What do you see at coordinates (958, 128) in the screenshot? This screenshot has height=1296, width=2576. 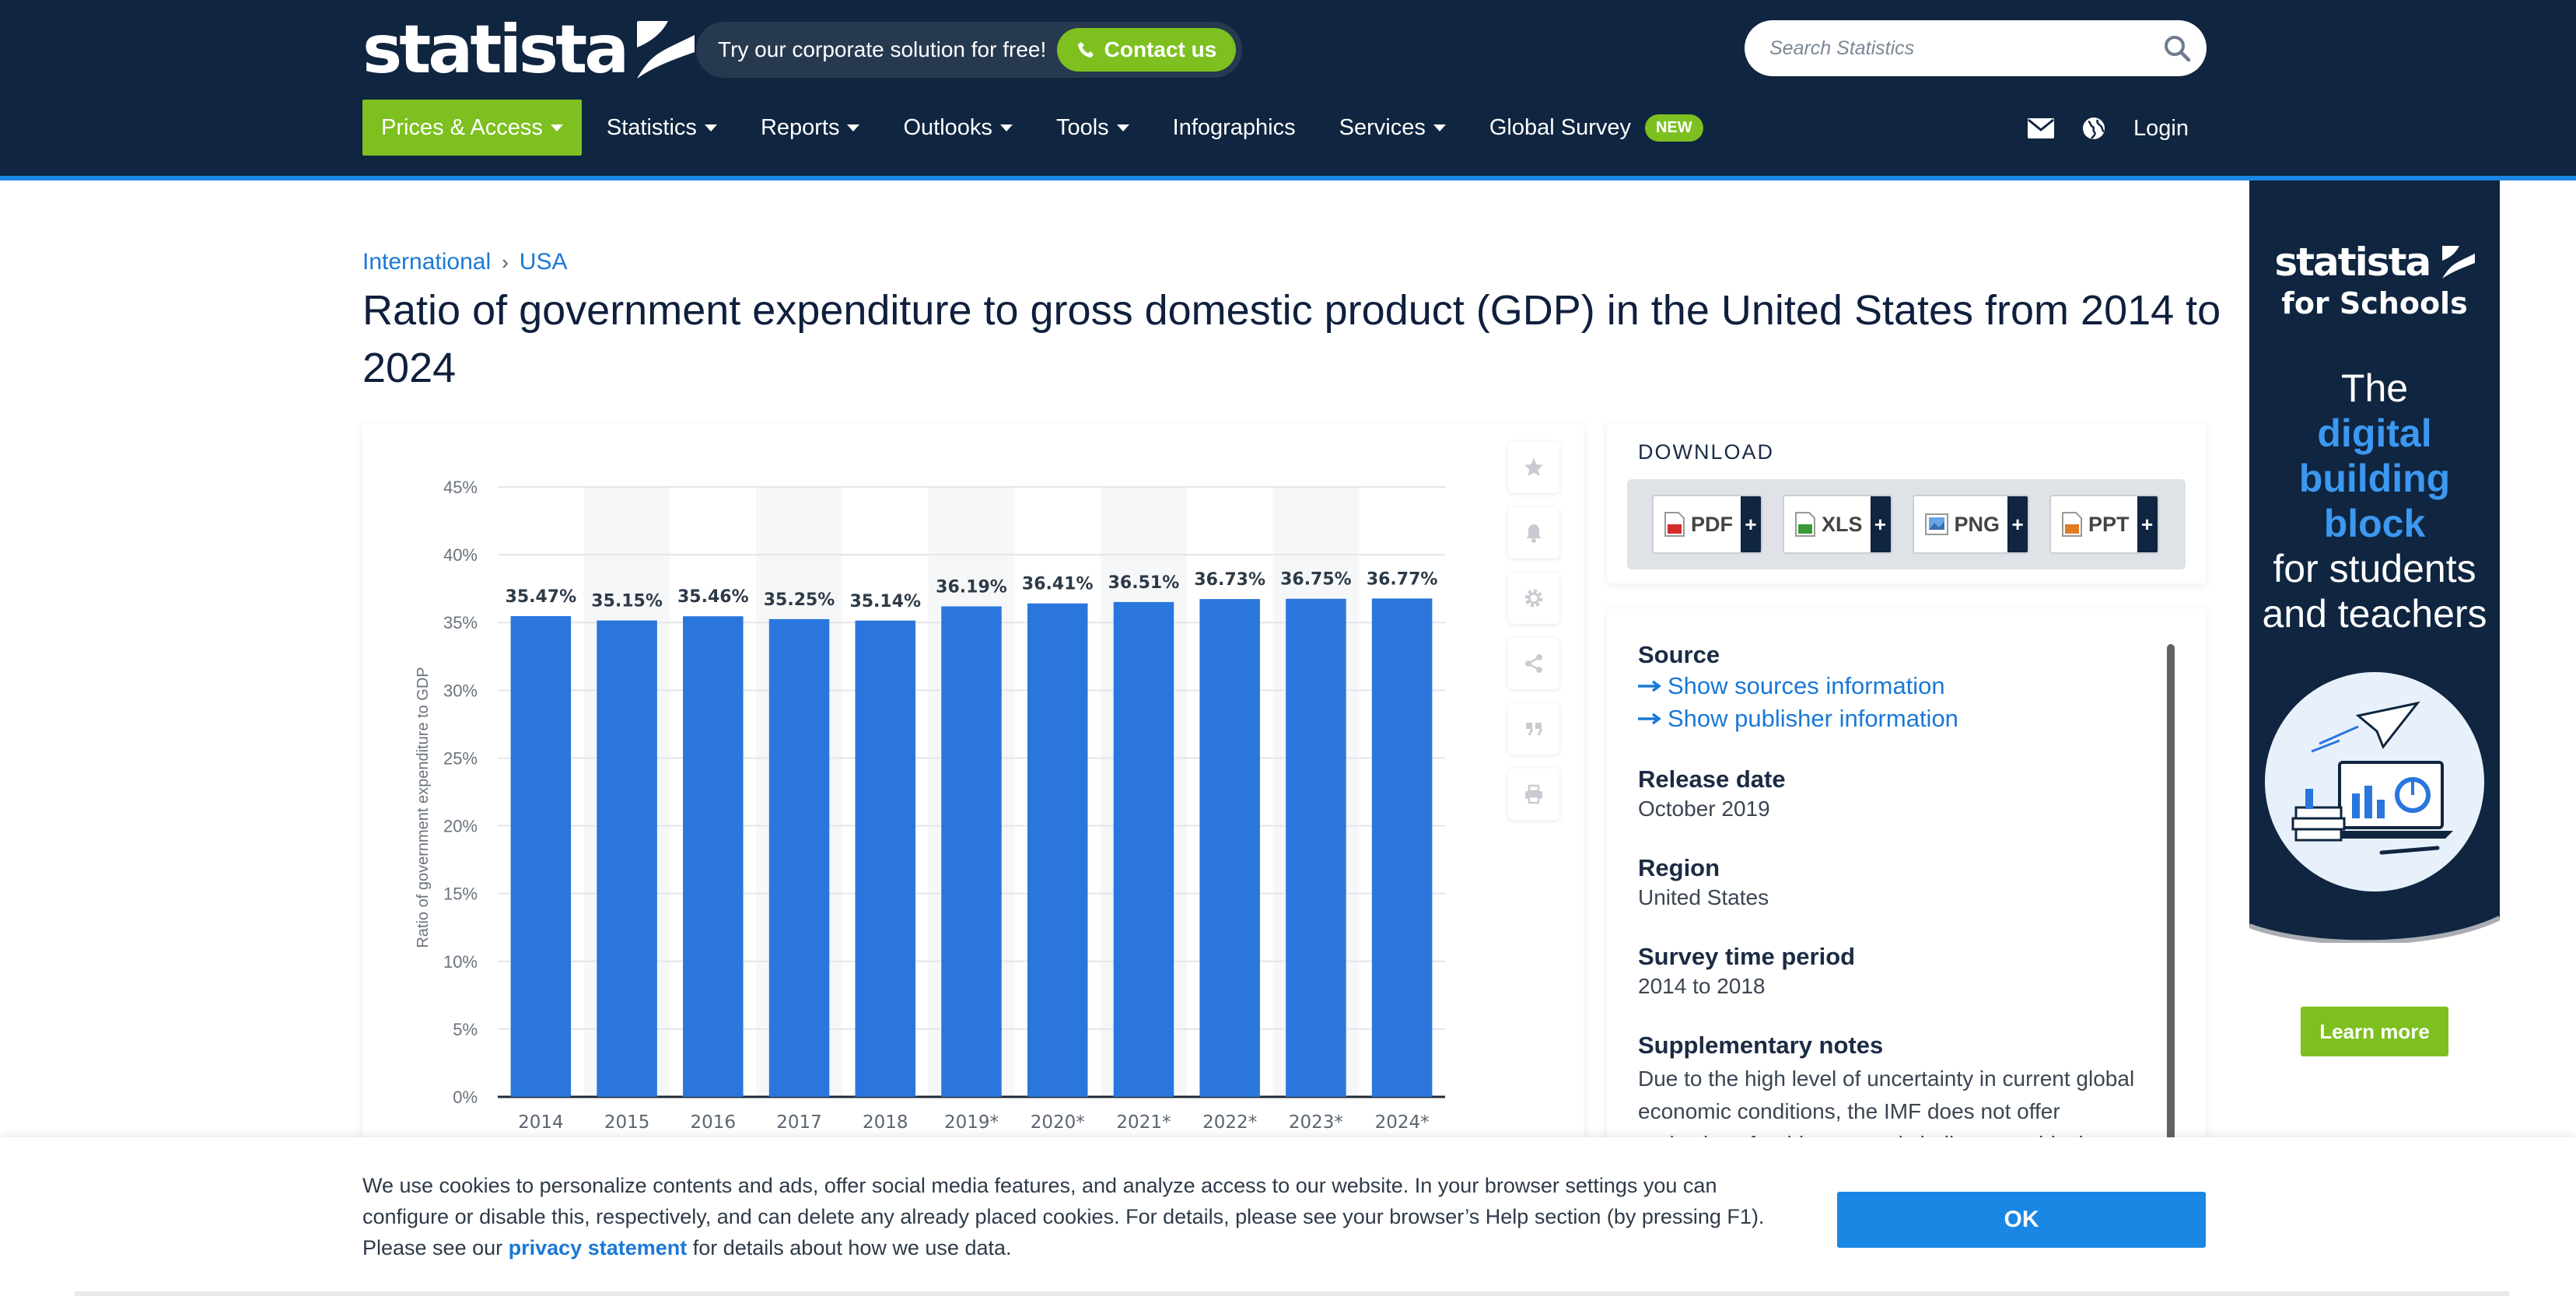 I see `nav-outlooks: Outlooks` at bounding box center [958, 128].